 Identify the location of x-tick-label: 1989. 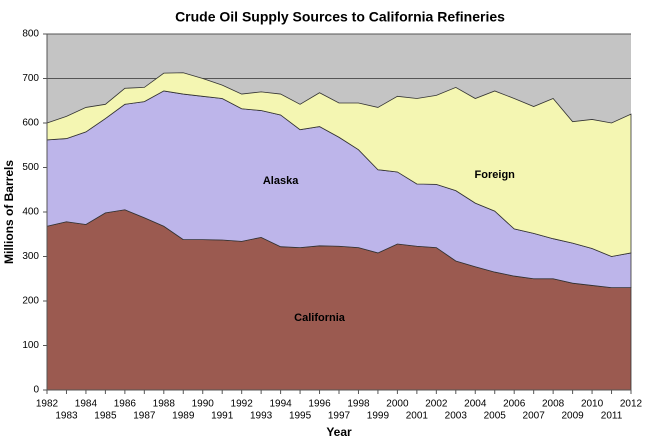
(183, 416).